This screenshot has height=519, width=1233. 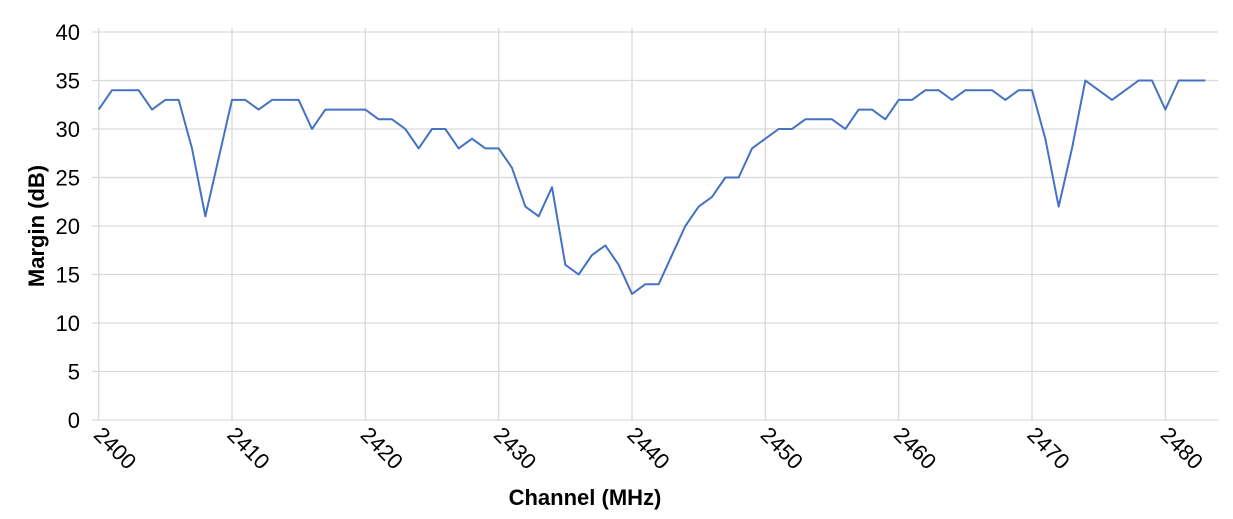 I want to click on y-tick-label: 10, so click(x=68, y=323).